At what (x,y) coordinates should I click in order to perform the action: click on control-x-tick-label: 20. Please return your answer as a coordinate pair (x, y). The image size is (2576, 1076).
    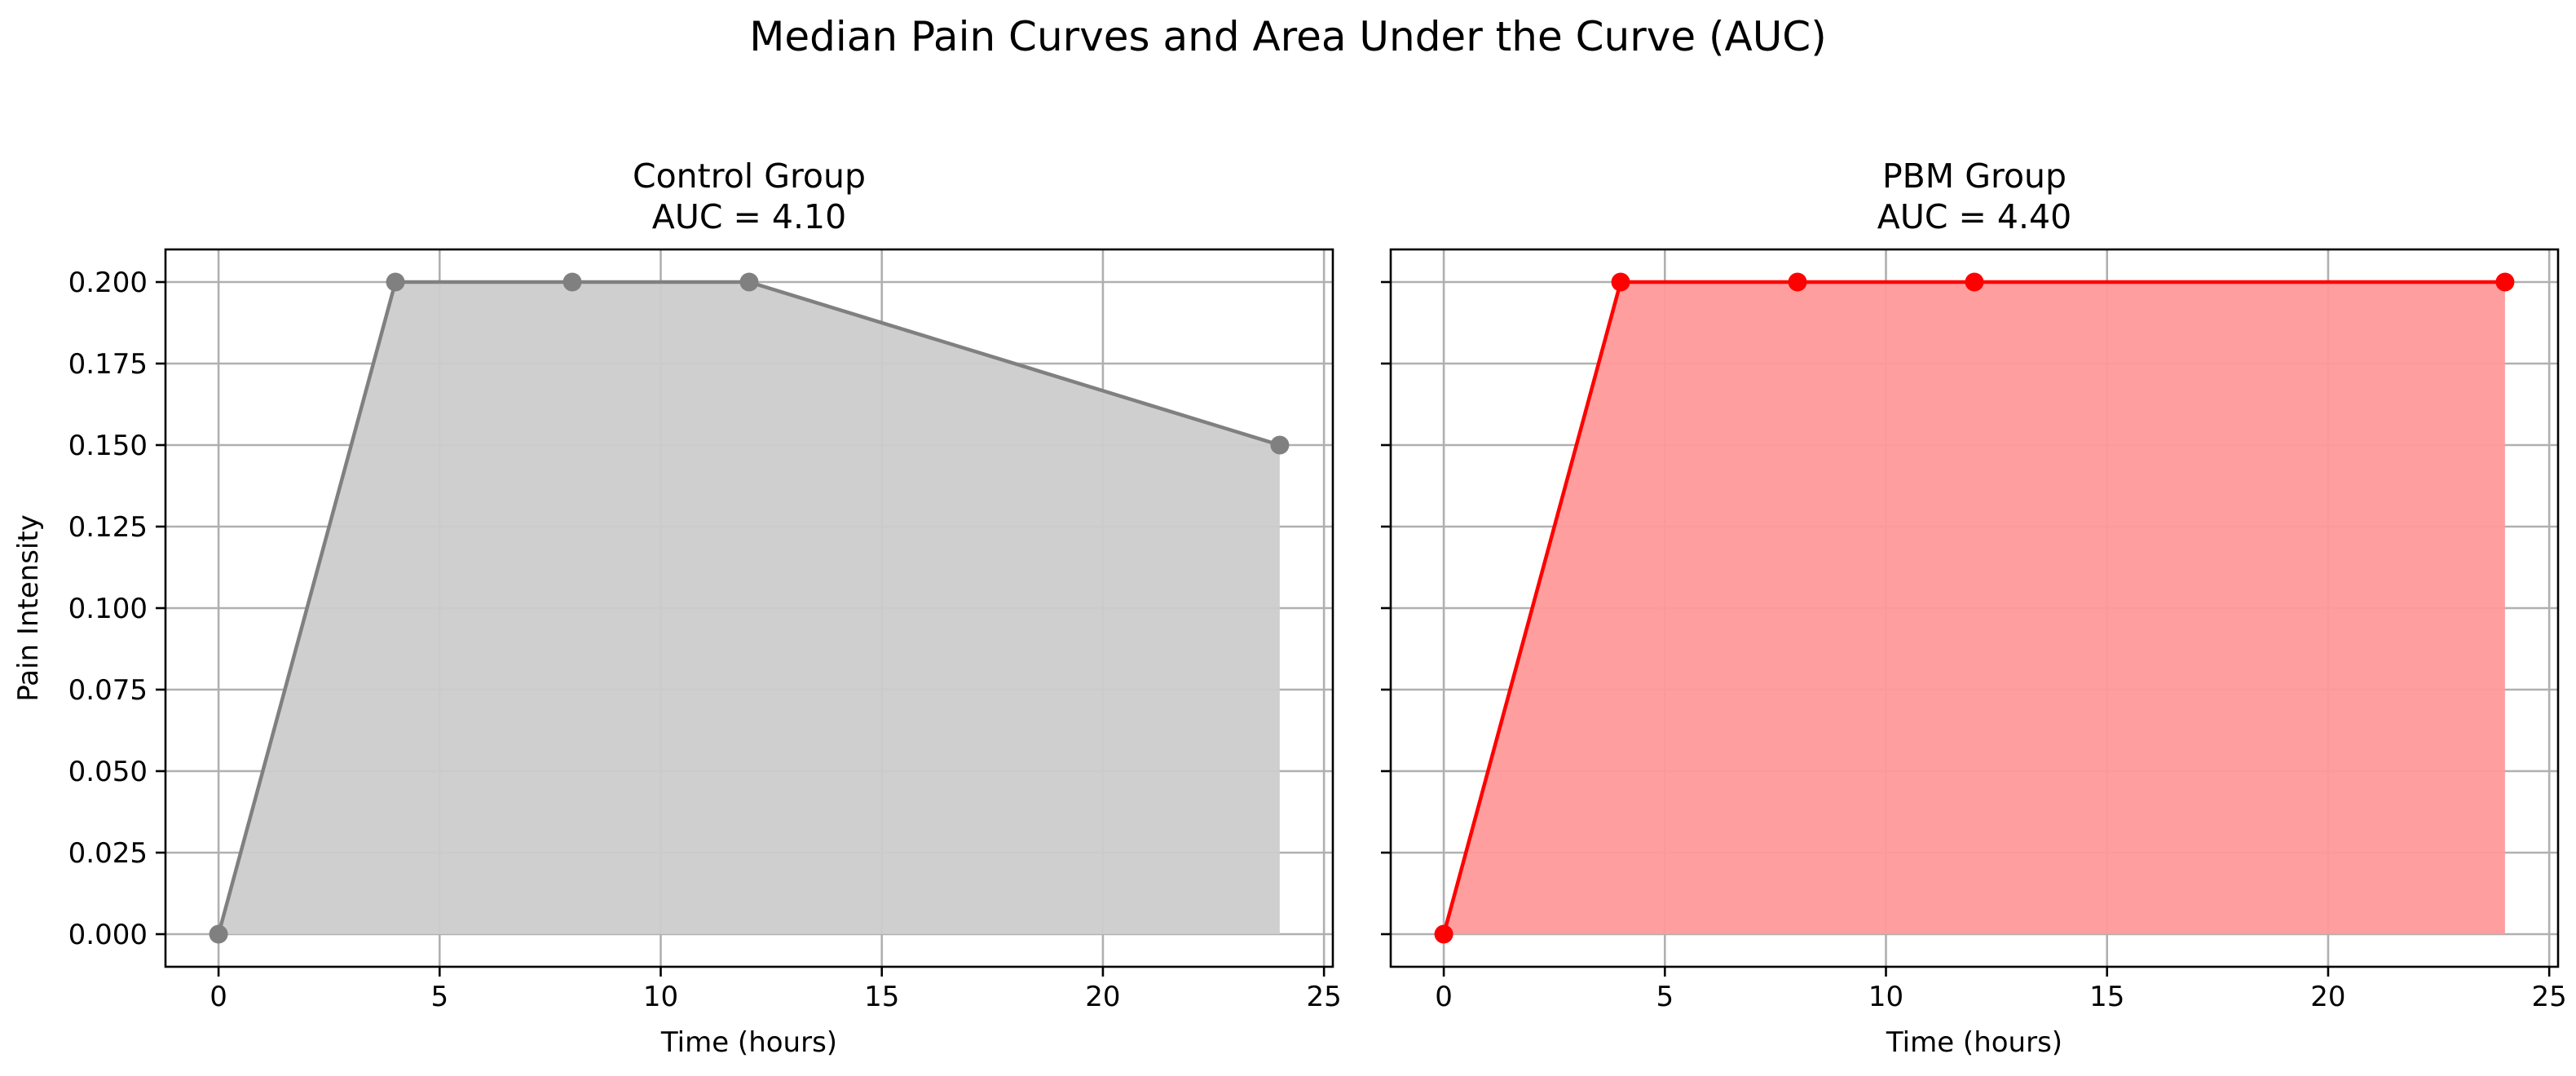
    Looking at the image, I should click on (1102, 997).